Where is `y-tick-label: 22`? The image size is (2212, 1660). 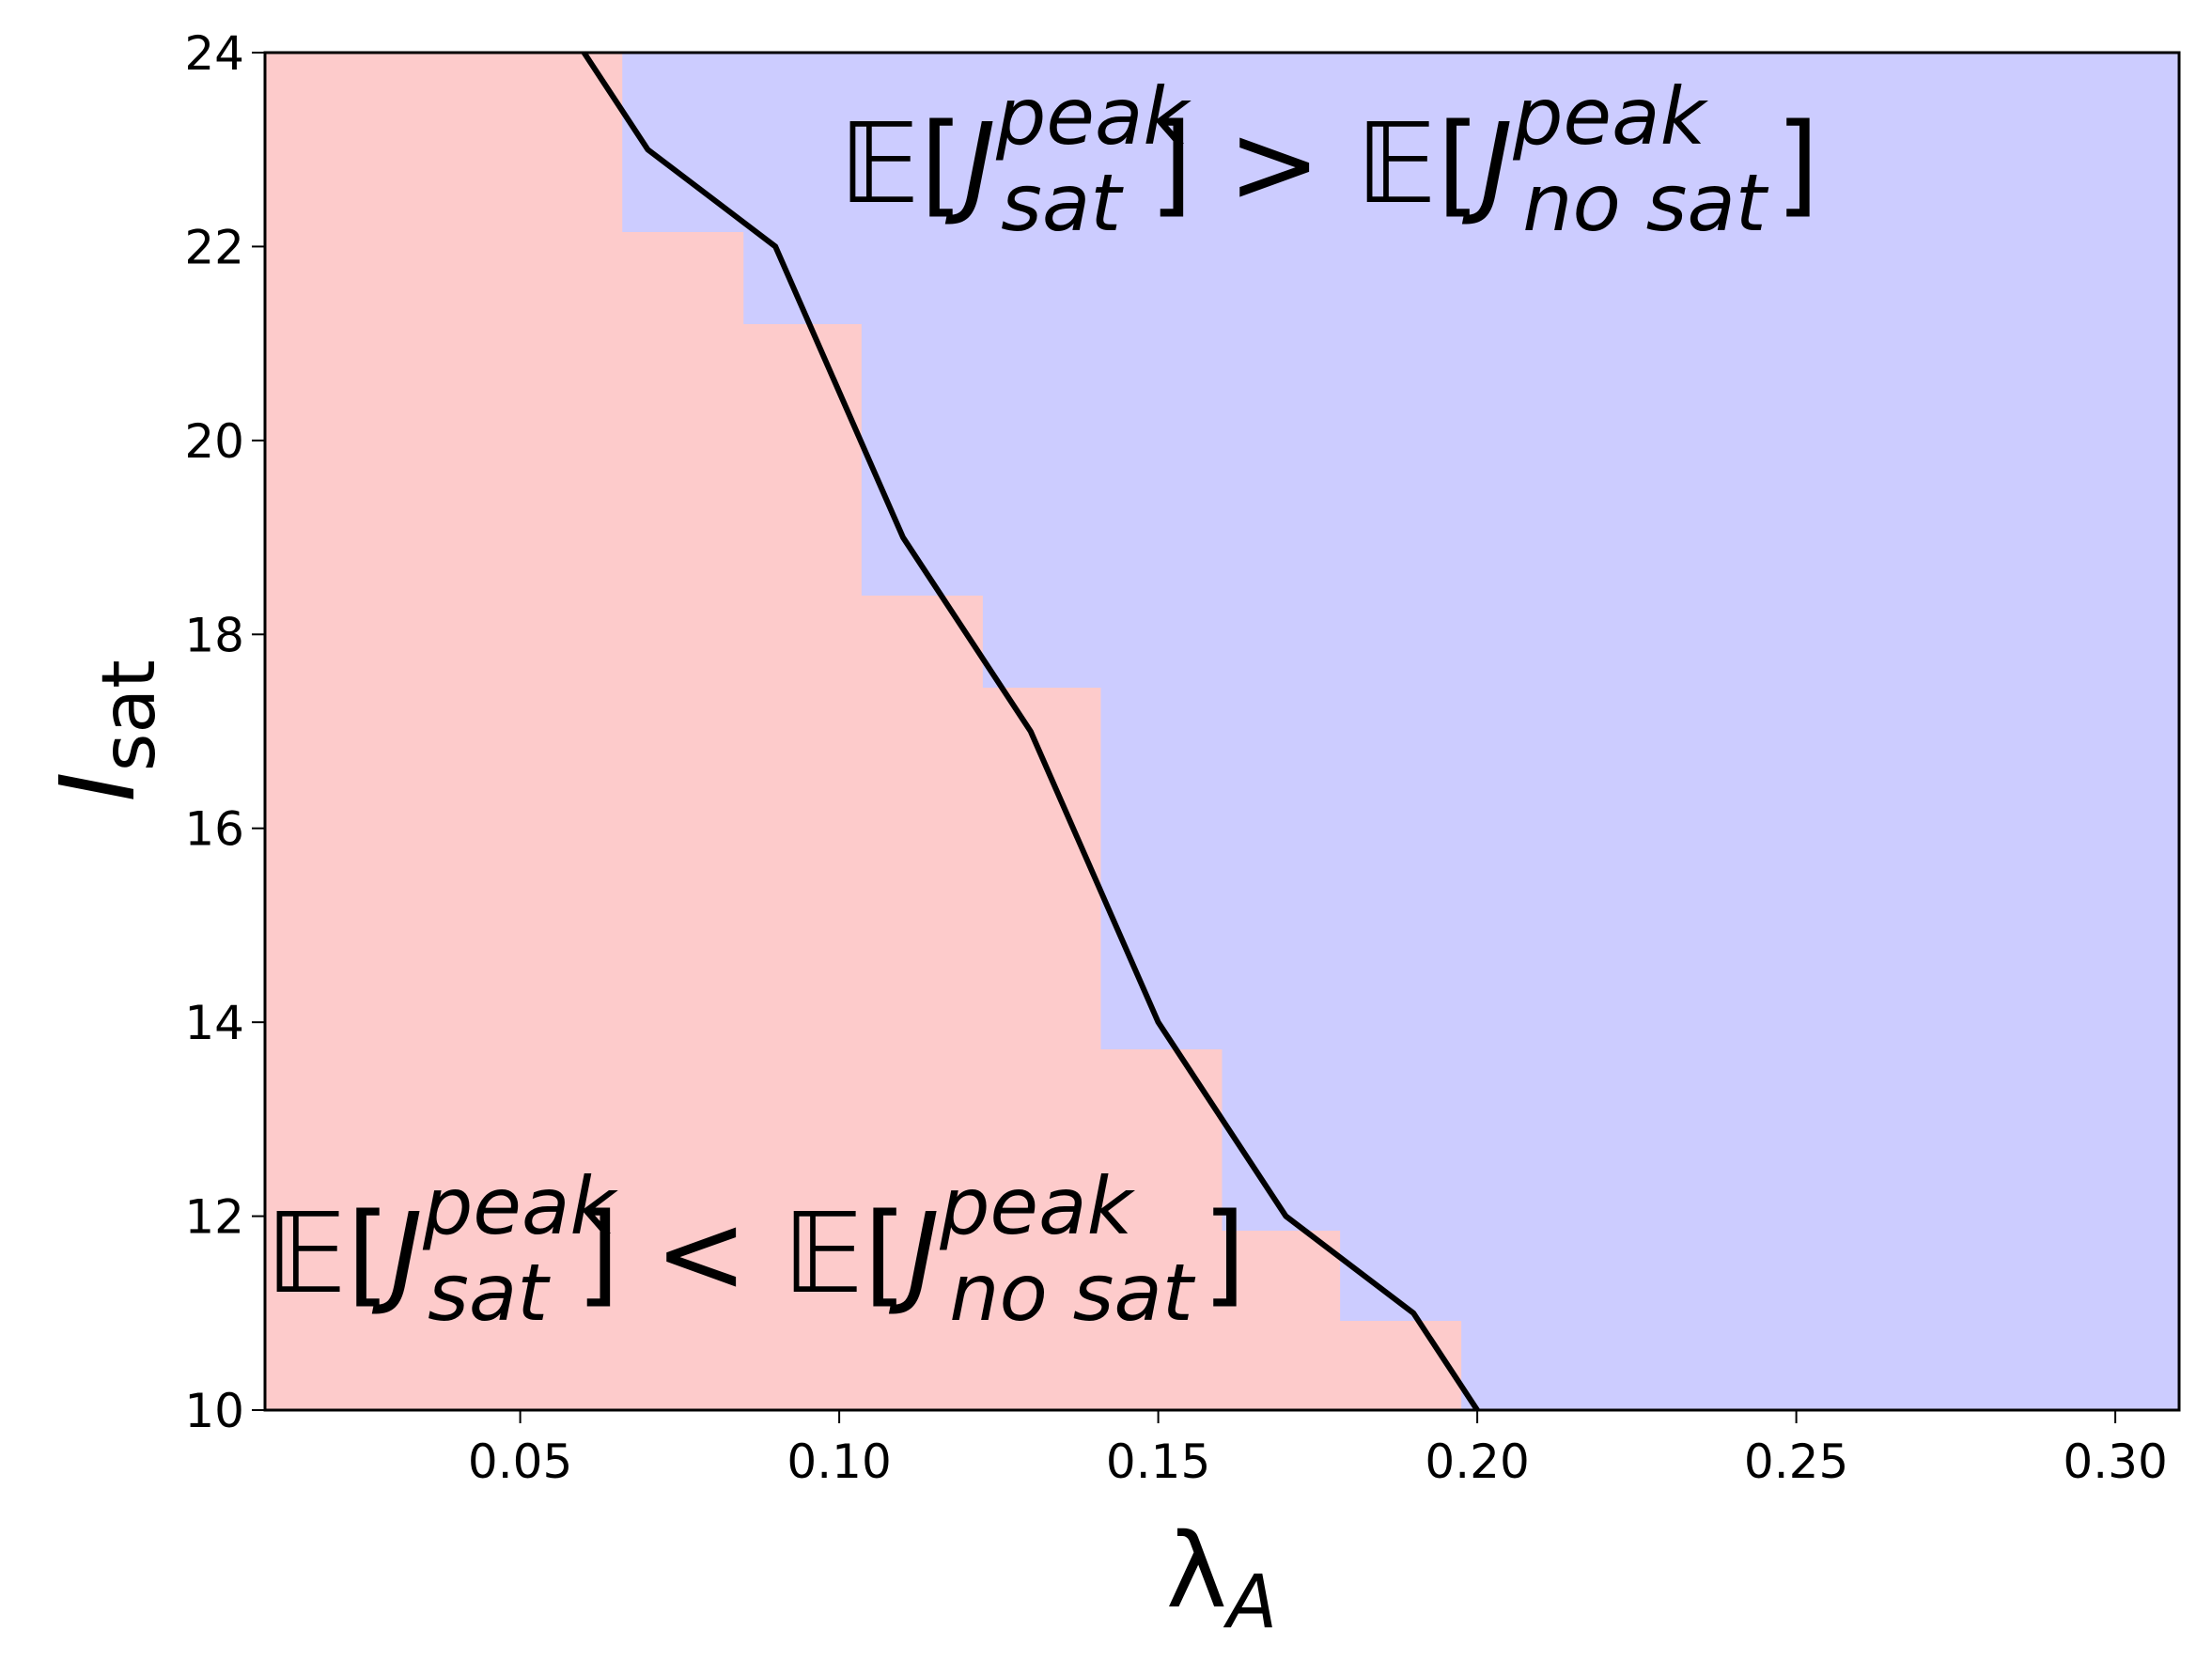 y-tick-label: 22 is located at coordinates (214, 247).